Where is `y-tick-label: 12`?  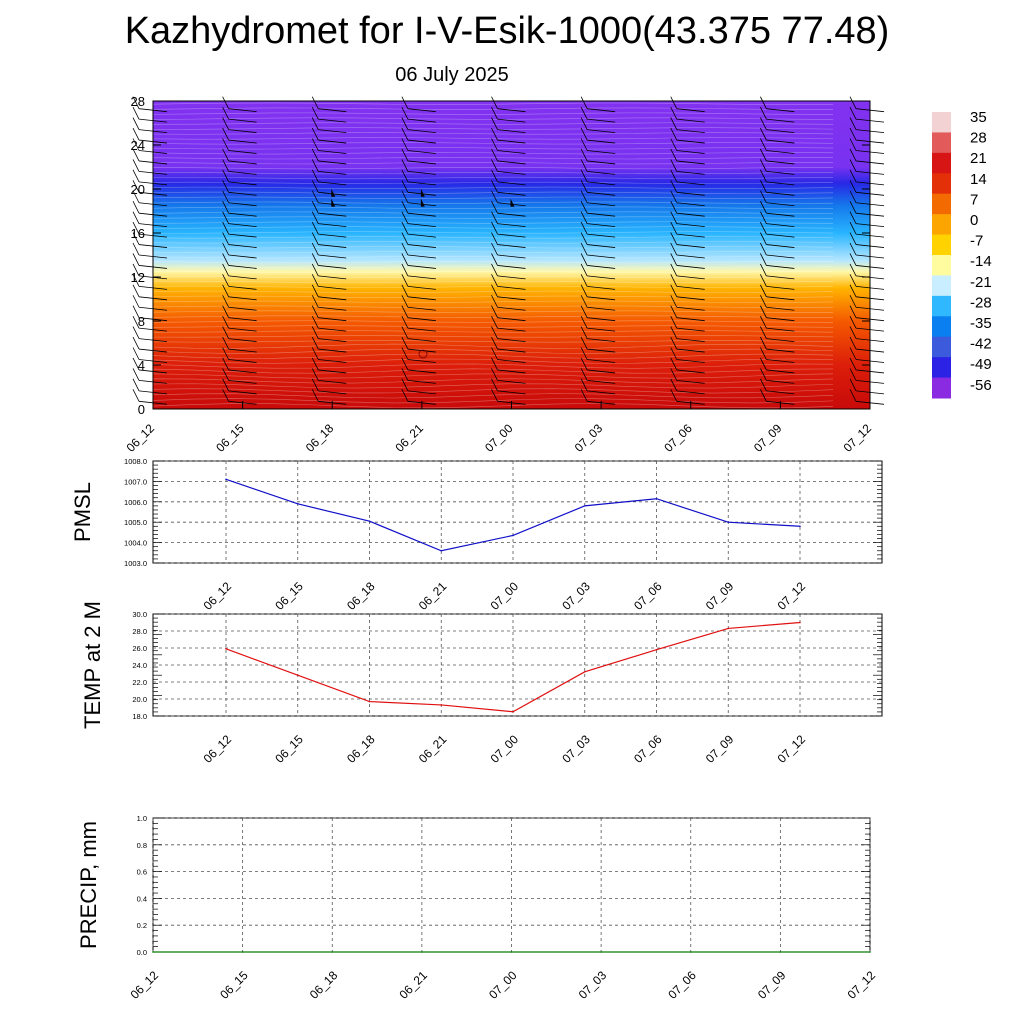 y-tick-label: 12 is located at coordinates (138, 277).